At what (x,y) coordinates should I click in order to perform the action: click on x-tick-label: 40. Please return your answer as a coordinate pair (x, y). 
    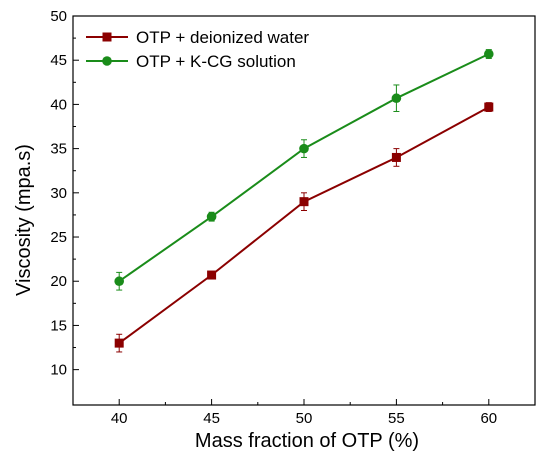
    Looking at the image, I should click on (119, 418).